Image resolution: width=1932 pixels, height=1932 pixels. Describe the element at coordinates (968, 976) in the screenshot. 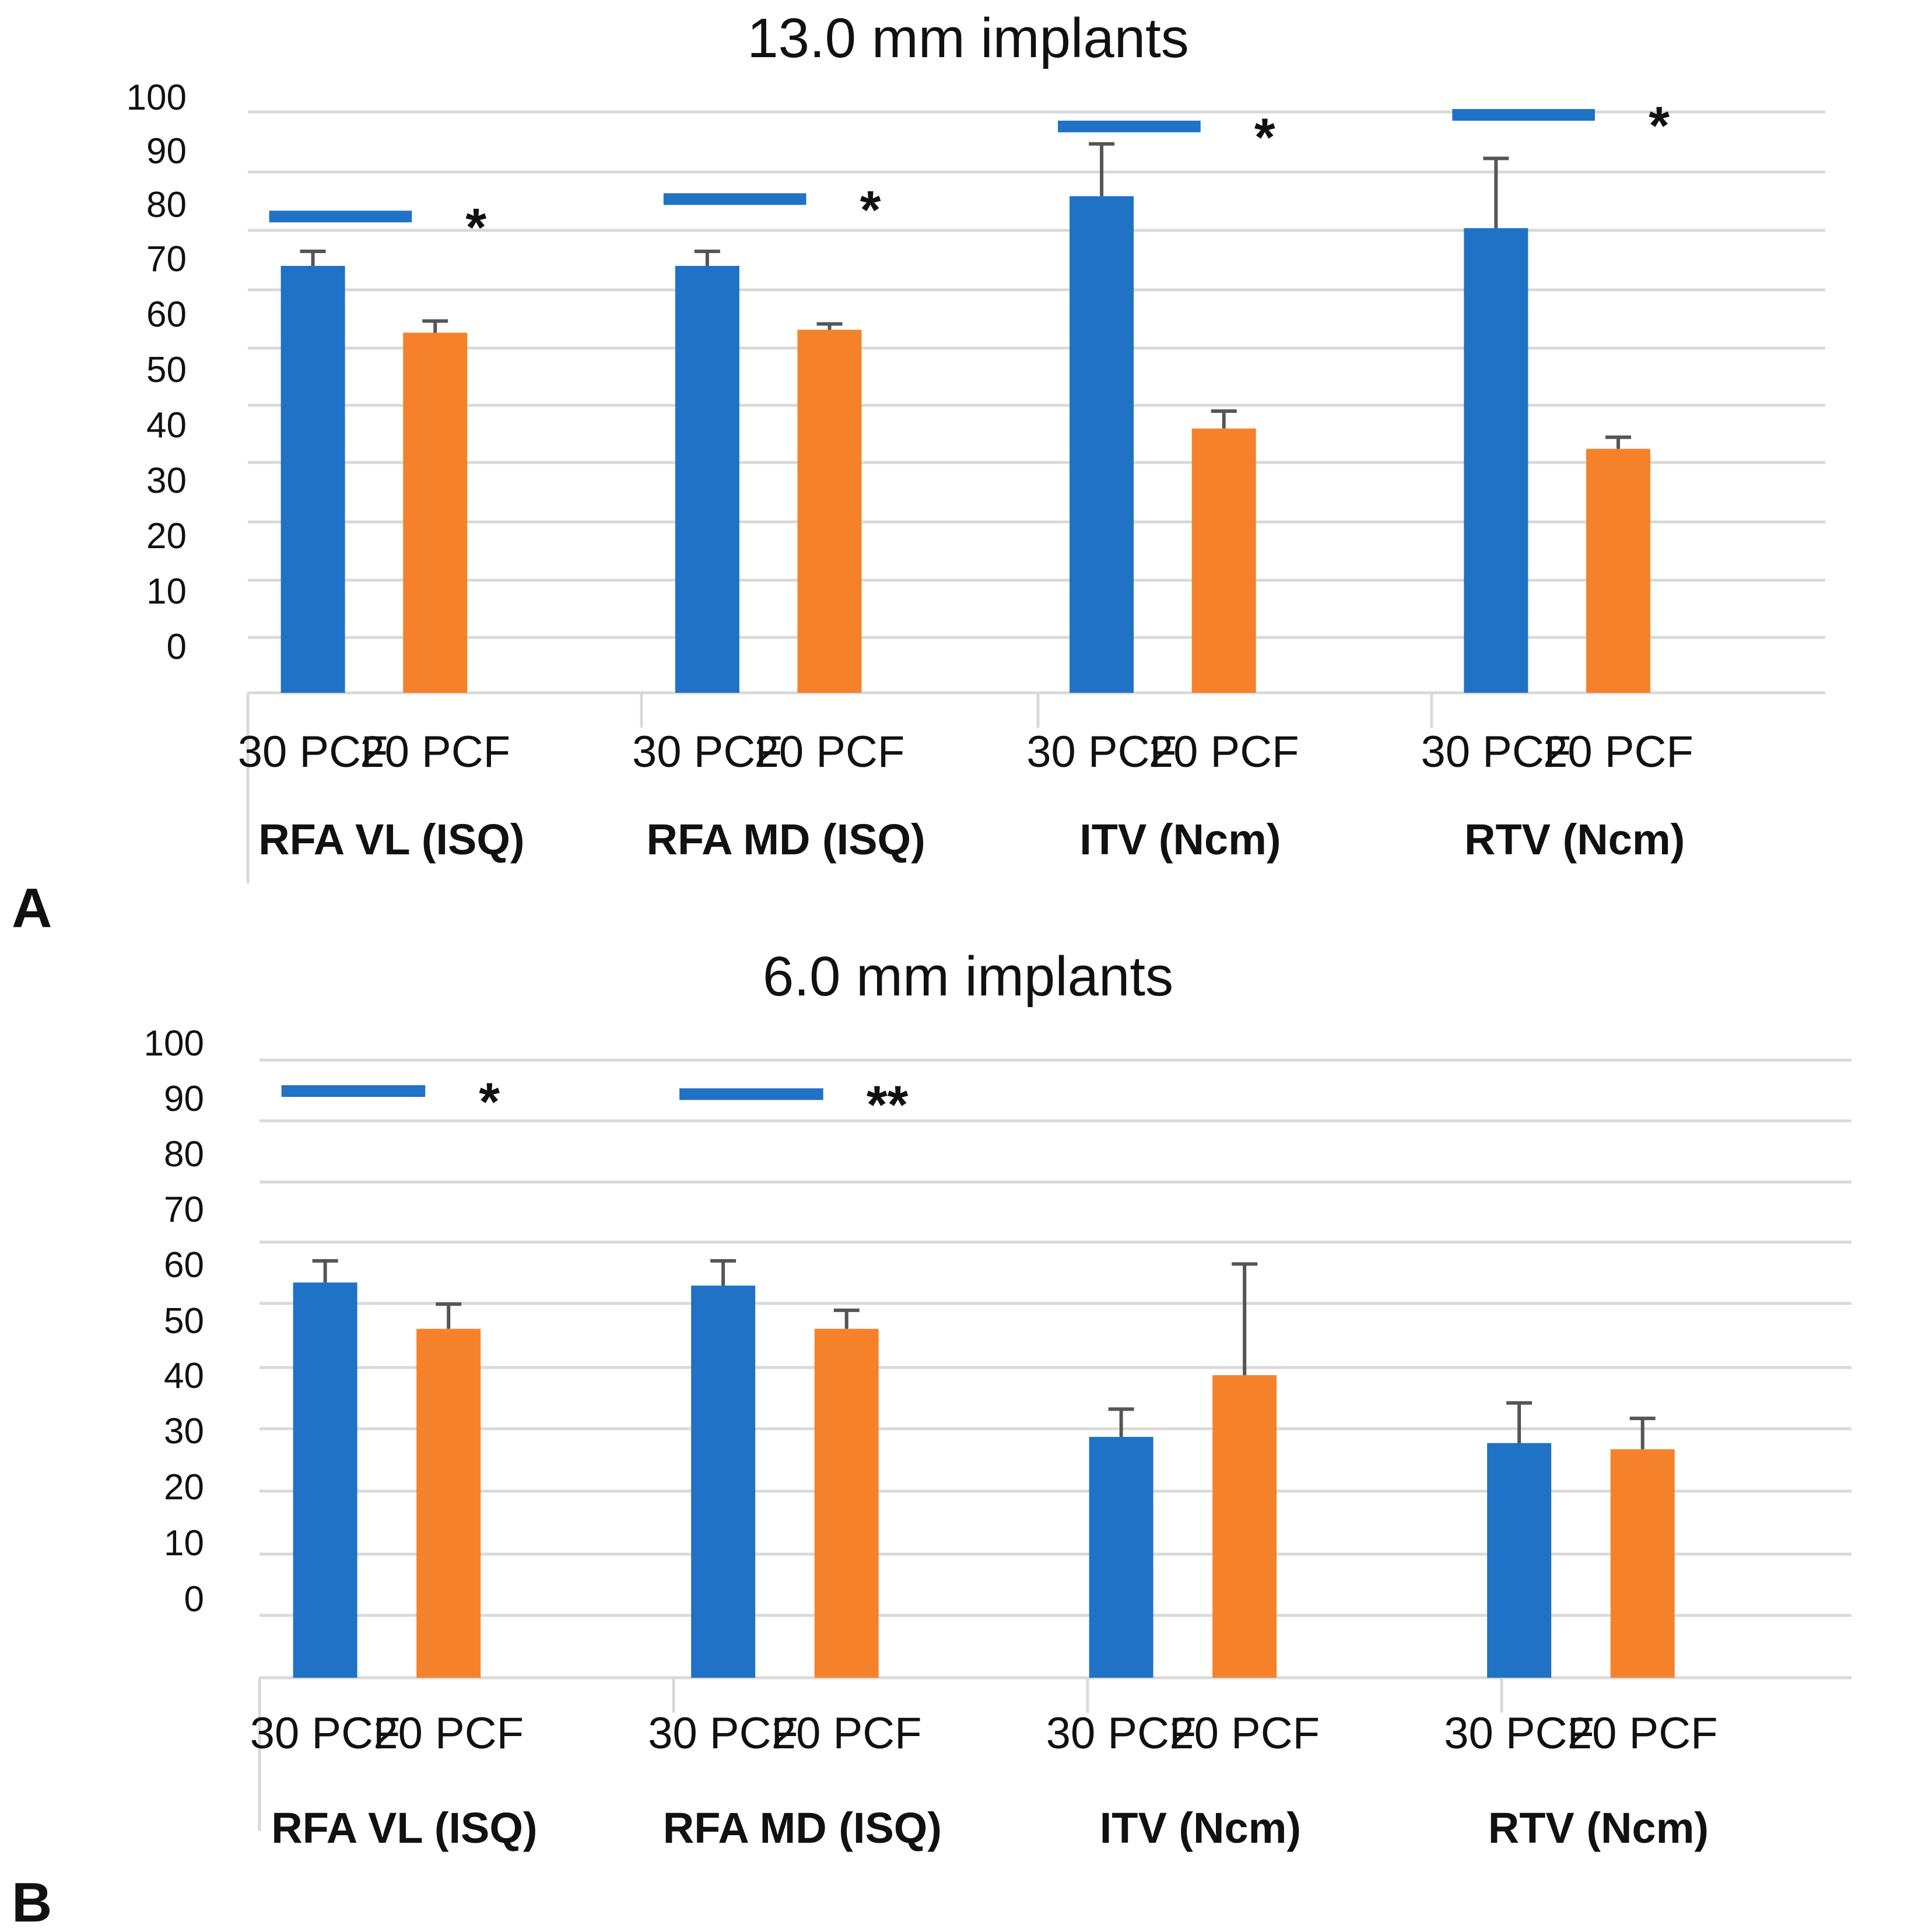

I see `chart-title: 6.0 mm implants` at that location.